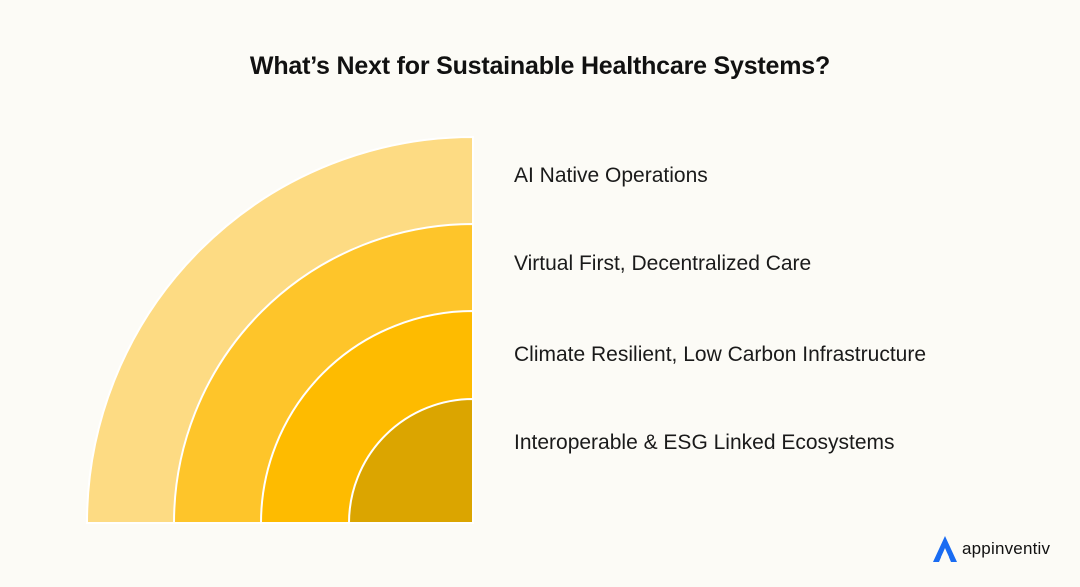 The height and width of the screenshot is (587, 1080). Describe the element at coordinates (663, 263) in the screenshot. I see `layer-label-2: Virtual First, Decentralized Care` at that location.